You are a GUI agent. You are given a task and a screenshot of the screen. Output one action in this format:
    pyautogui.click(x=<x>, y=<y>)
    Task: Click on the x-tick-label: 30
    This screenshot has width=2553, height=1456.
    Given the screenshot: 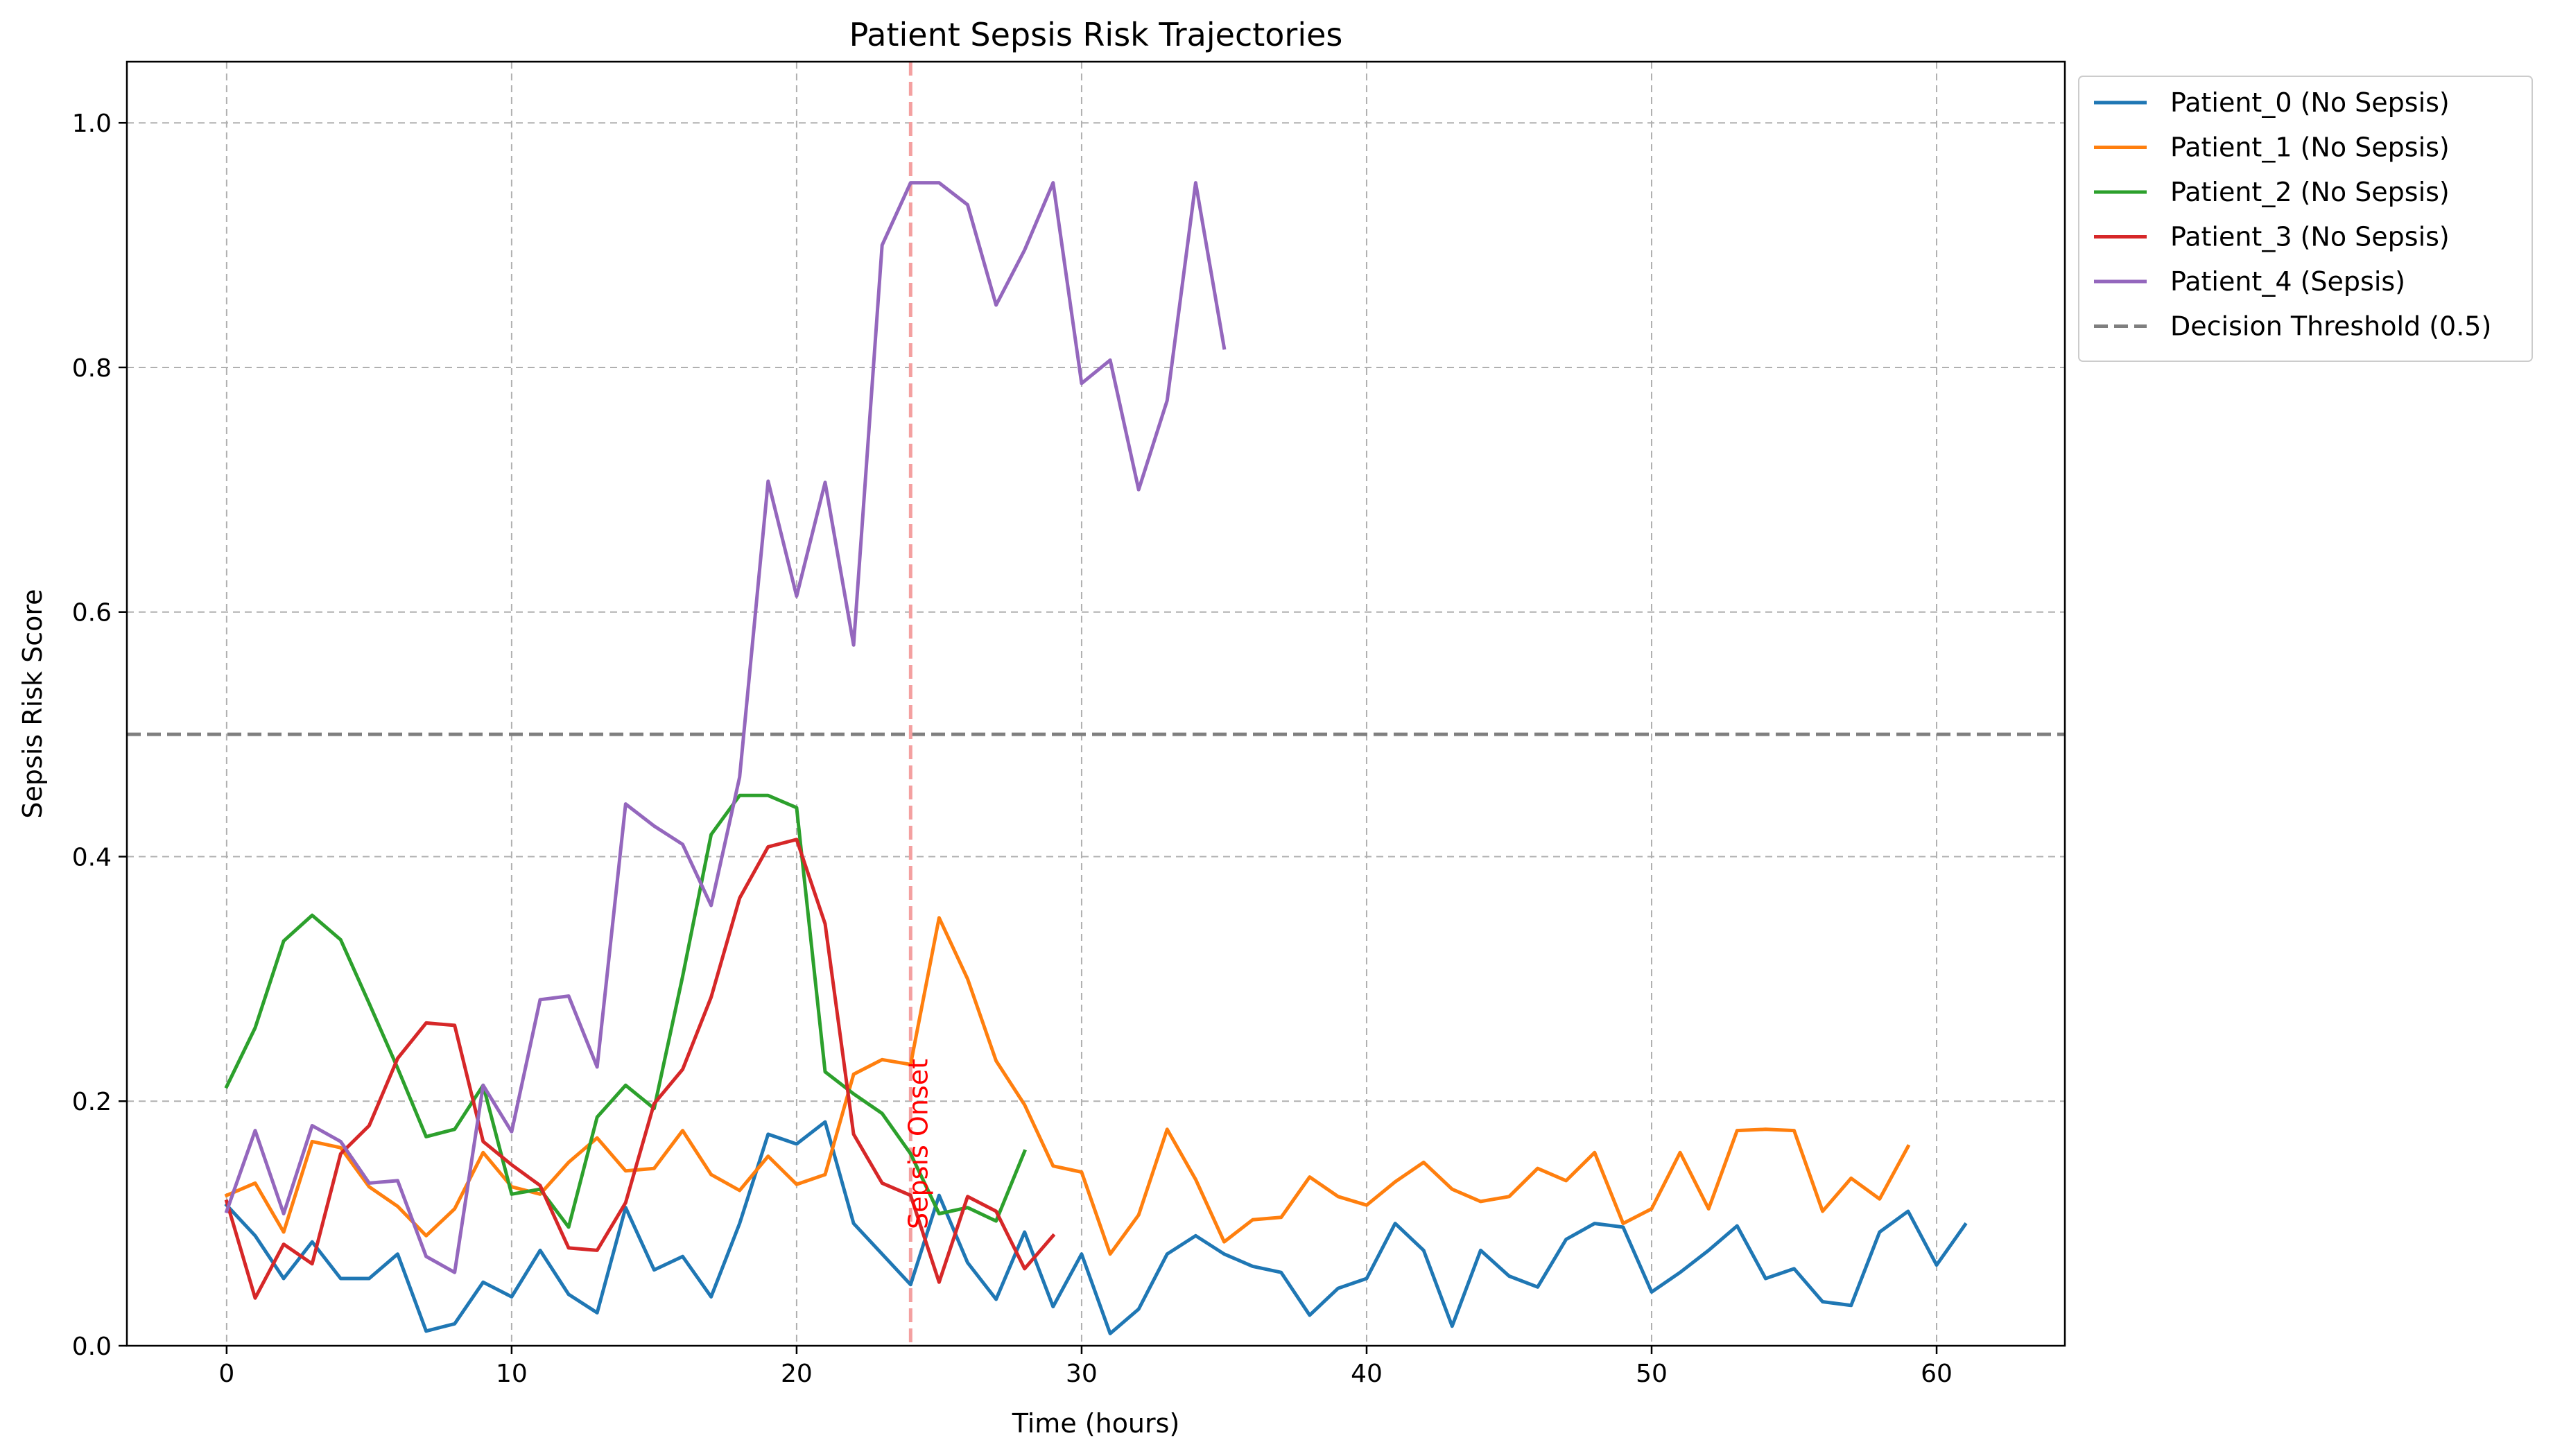 What is the action you would take?
    pyautogui.click(x=1082, y=1374)
    